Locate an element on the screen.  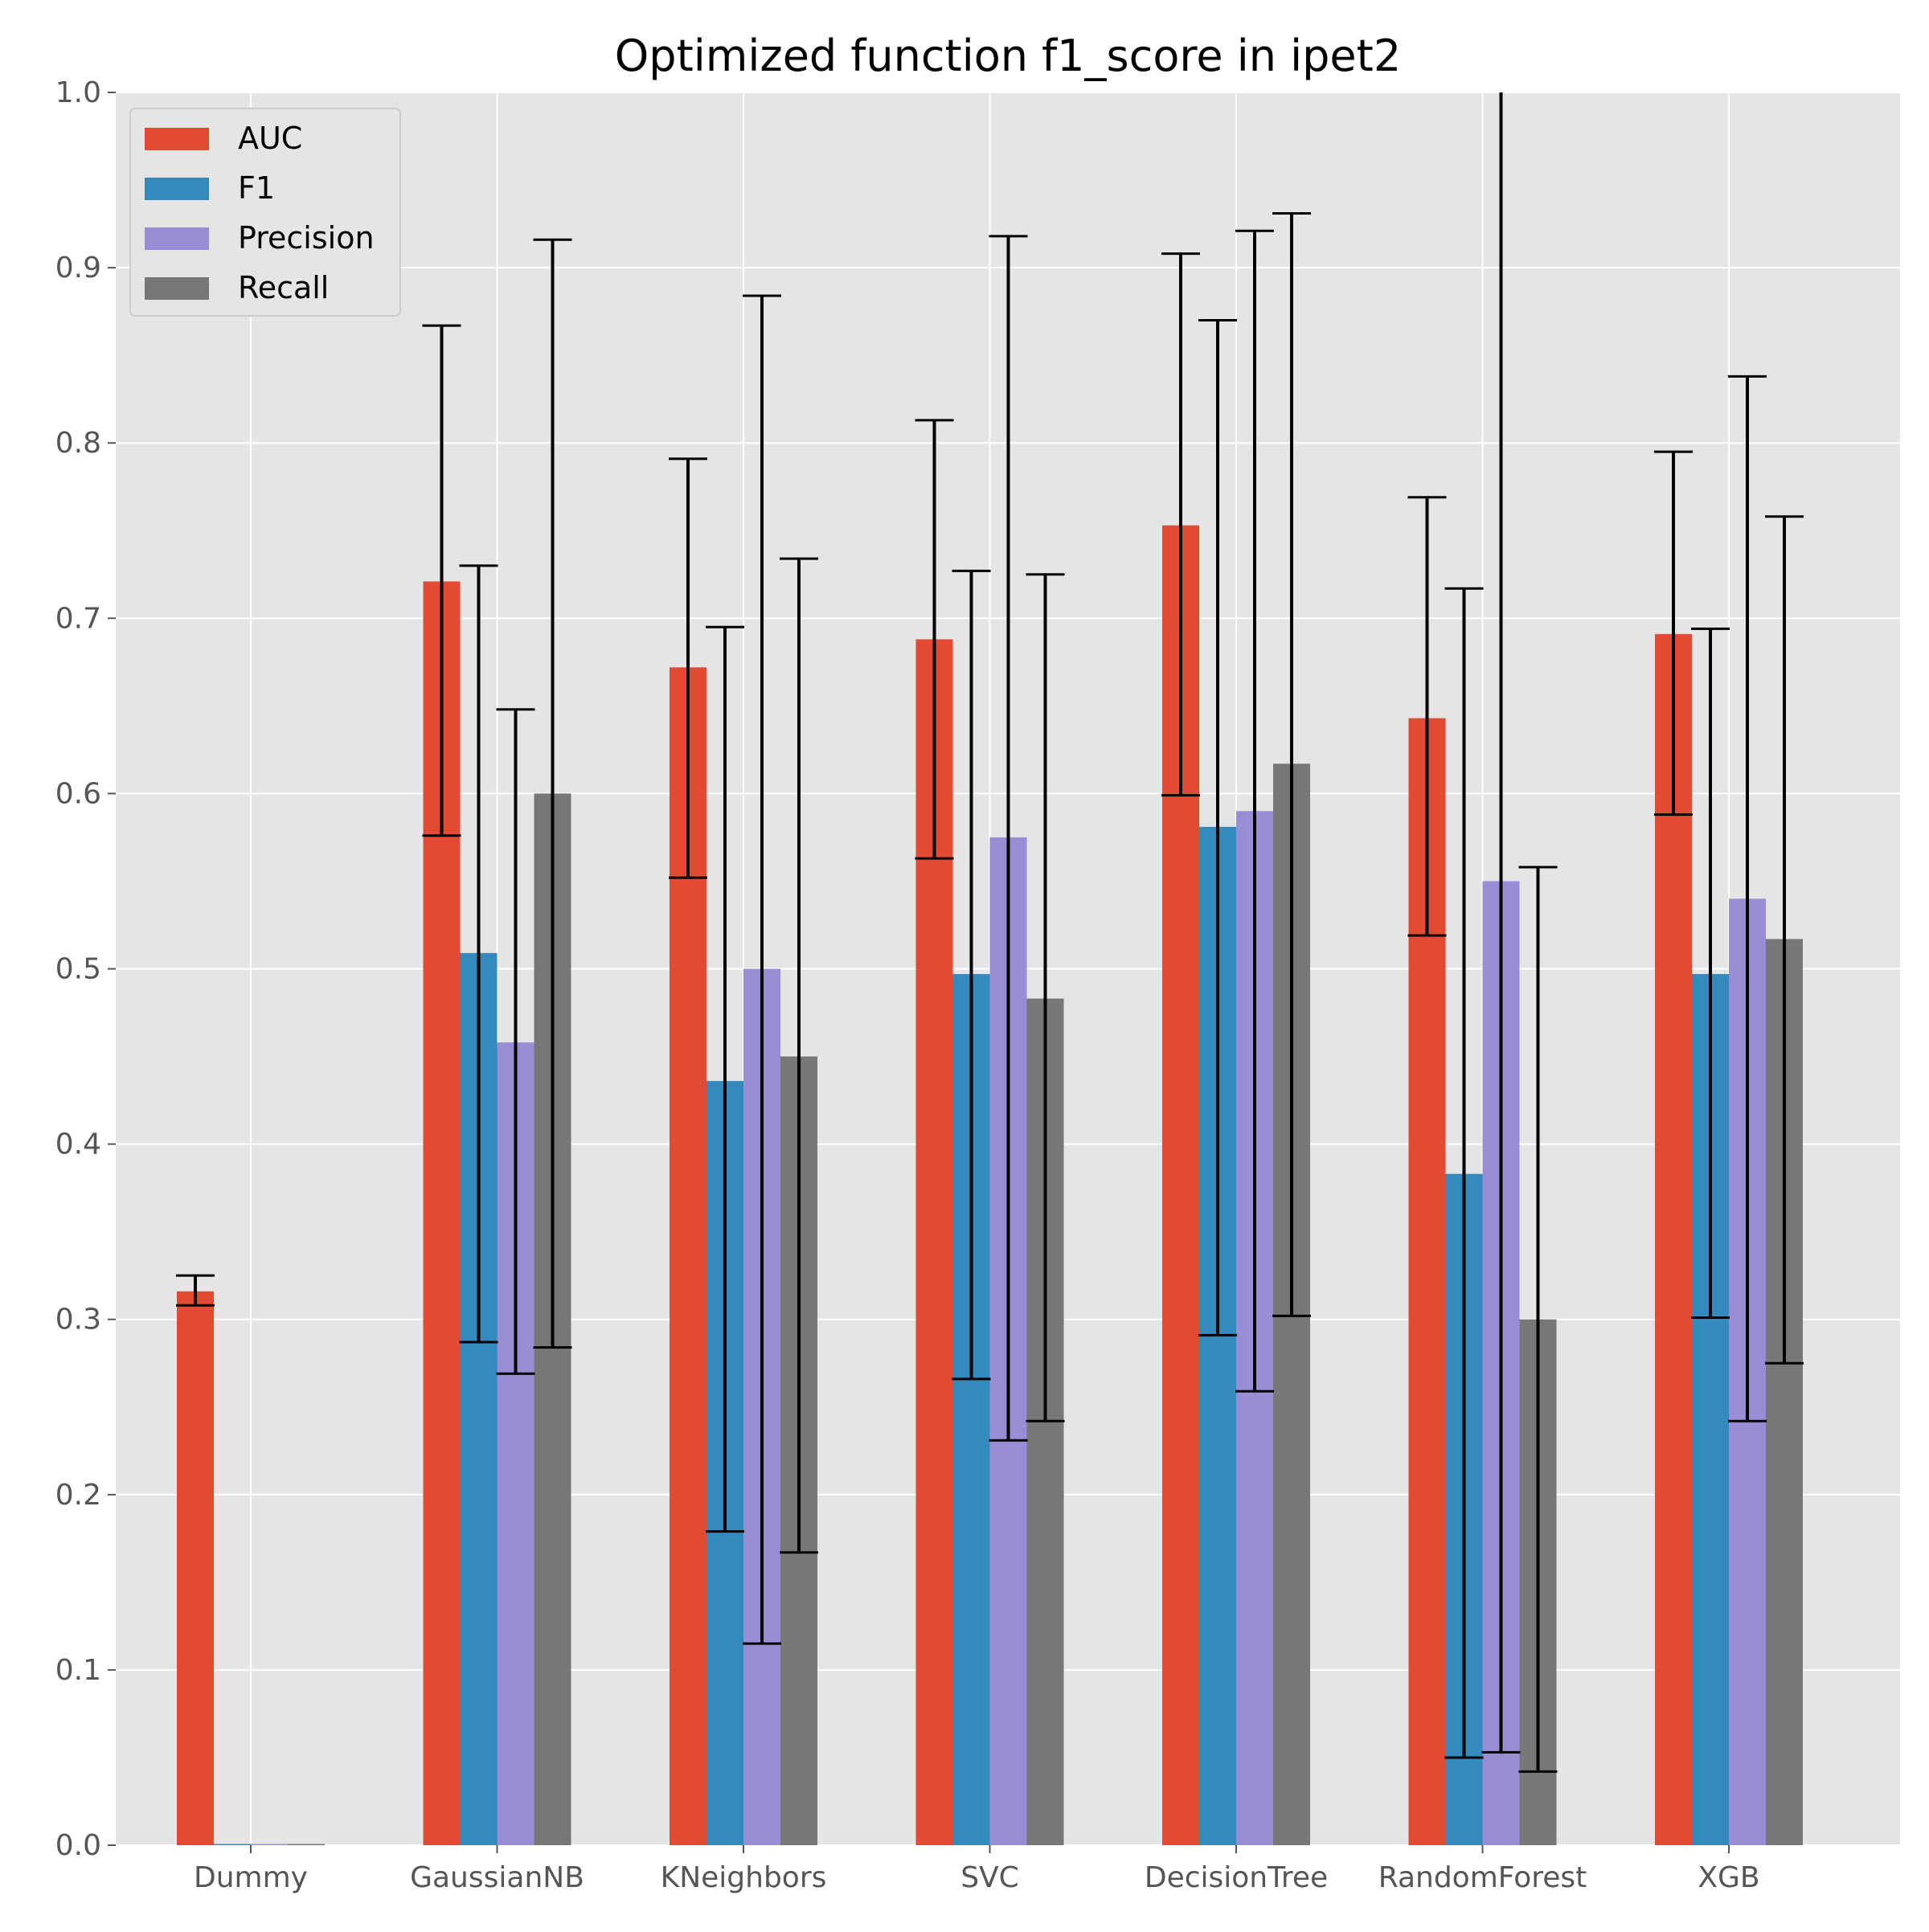
legend-box is located at coordinates (265, 212).